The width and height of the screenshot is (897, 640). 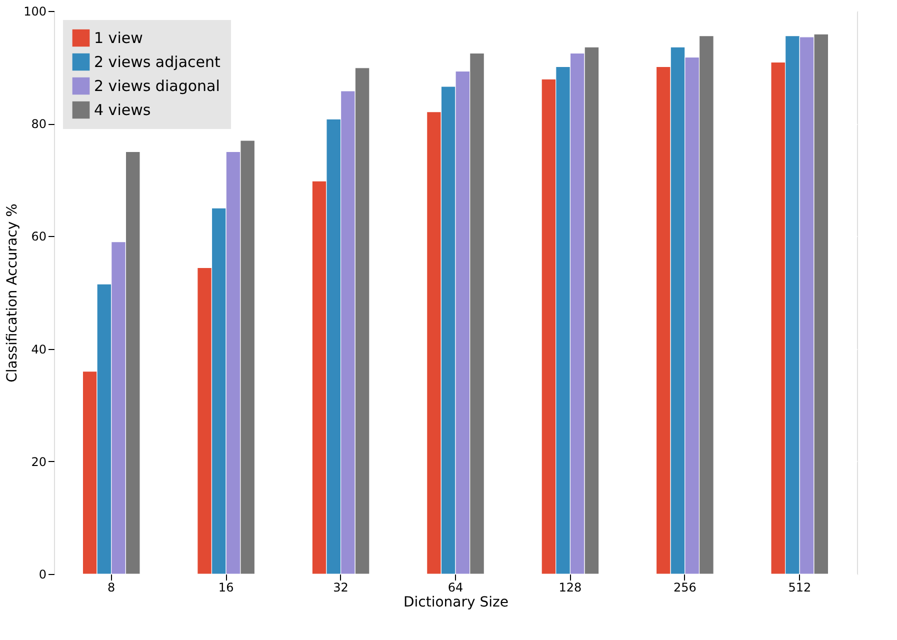 What do you see at coordinates (684, 587) in the screenshot?
I see `x-tick-label: 256` at bounding box center [684, 587].